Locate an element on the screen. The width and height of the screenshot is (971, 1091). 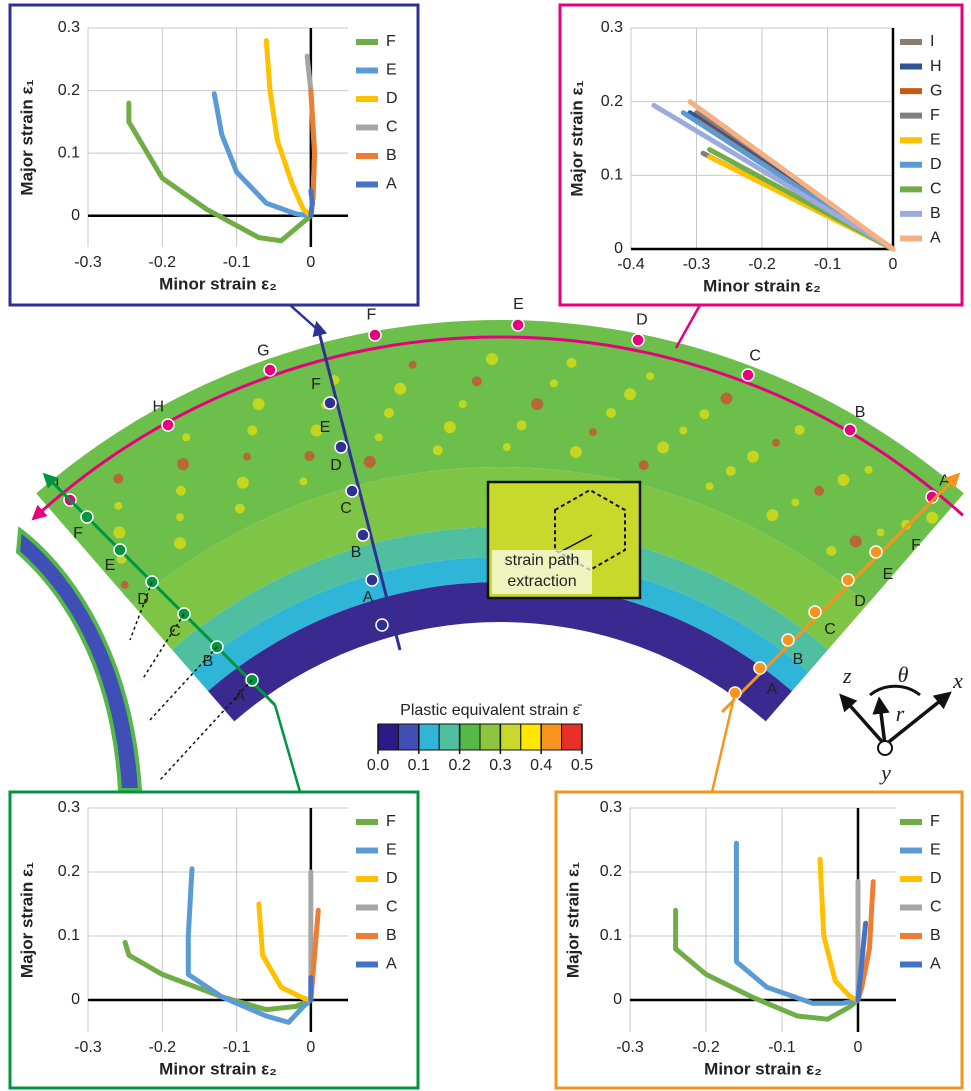
axis-label: x is located at coordinates (957, 680).